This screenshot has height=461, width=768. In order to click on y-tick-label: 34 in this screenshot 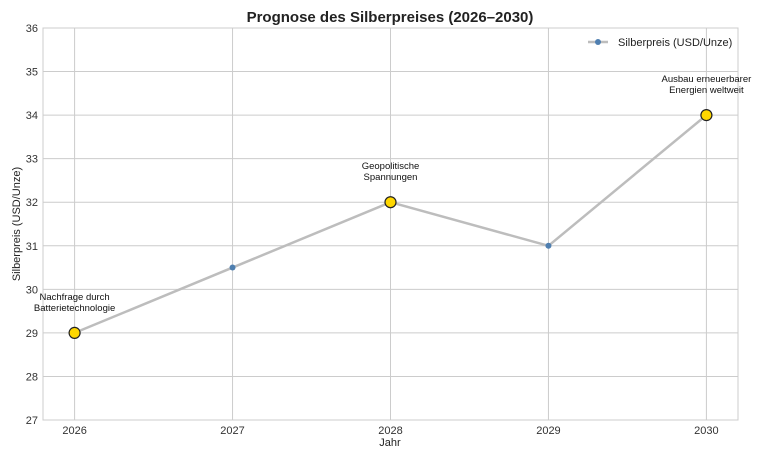, I will do `click(32, 116)`.